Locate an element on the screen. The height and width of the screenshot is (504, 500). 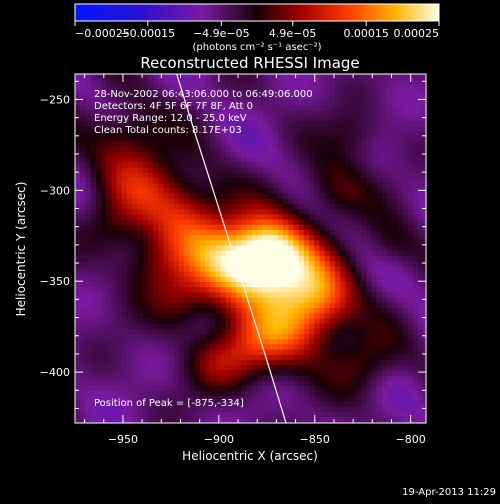
x-tick-label: −900 is located at coordinates (219, 439).